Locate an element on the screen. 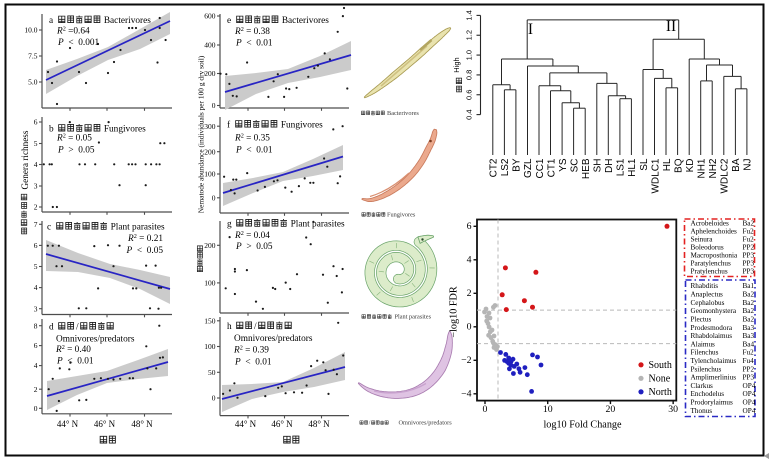 The width and height of the screenshot is (769, 461). svg-text: g is located at coordinates (229, 225).